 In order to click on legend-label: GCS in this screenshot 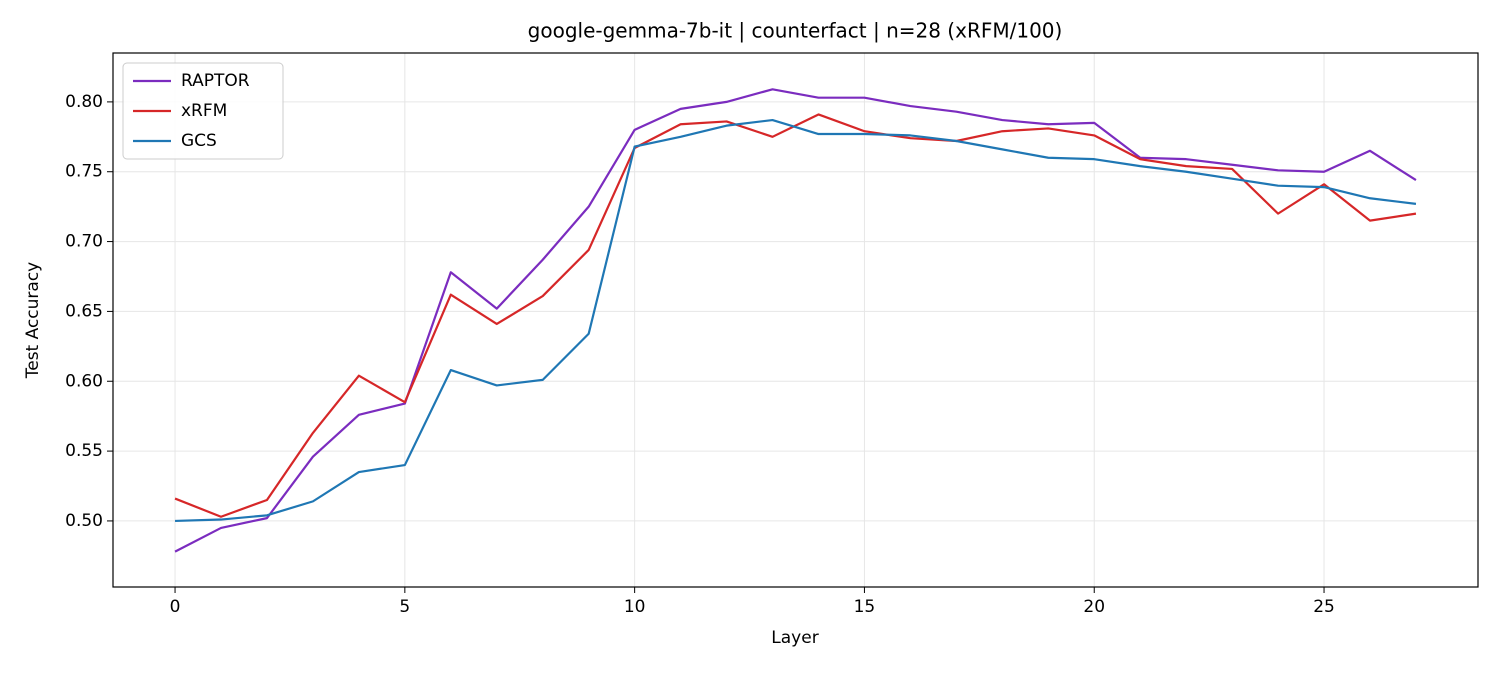, I will do `click(199, 141)`.